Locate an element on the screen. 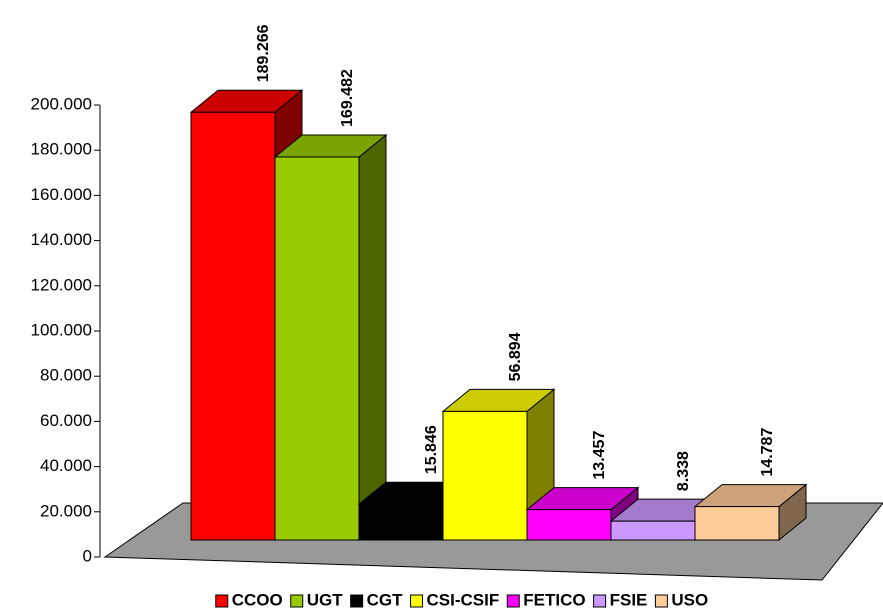 The width and height of the screenshot is (883, 614). value-label: 15.846 is located at coordinates (431, 449).